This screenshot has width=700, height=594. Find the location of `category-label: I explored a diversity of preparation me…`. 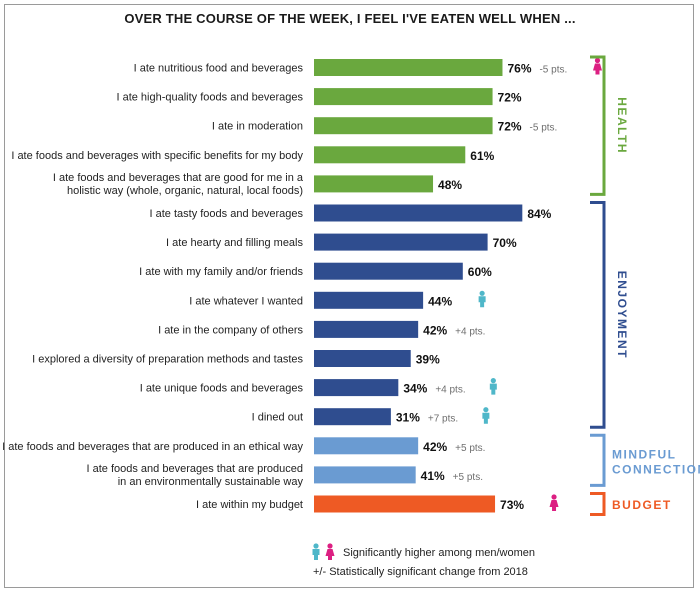

category-label: I explored a diversity of preparation me… is located at coordinates (167, 360).